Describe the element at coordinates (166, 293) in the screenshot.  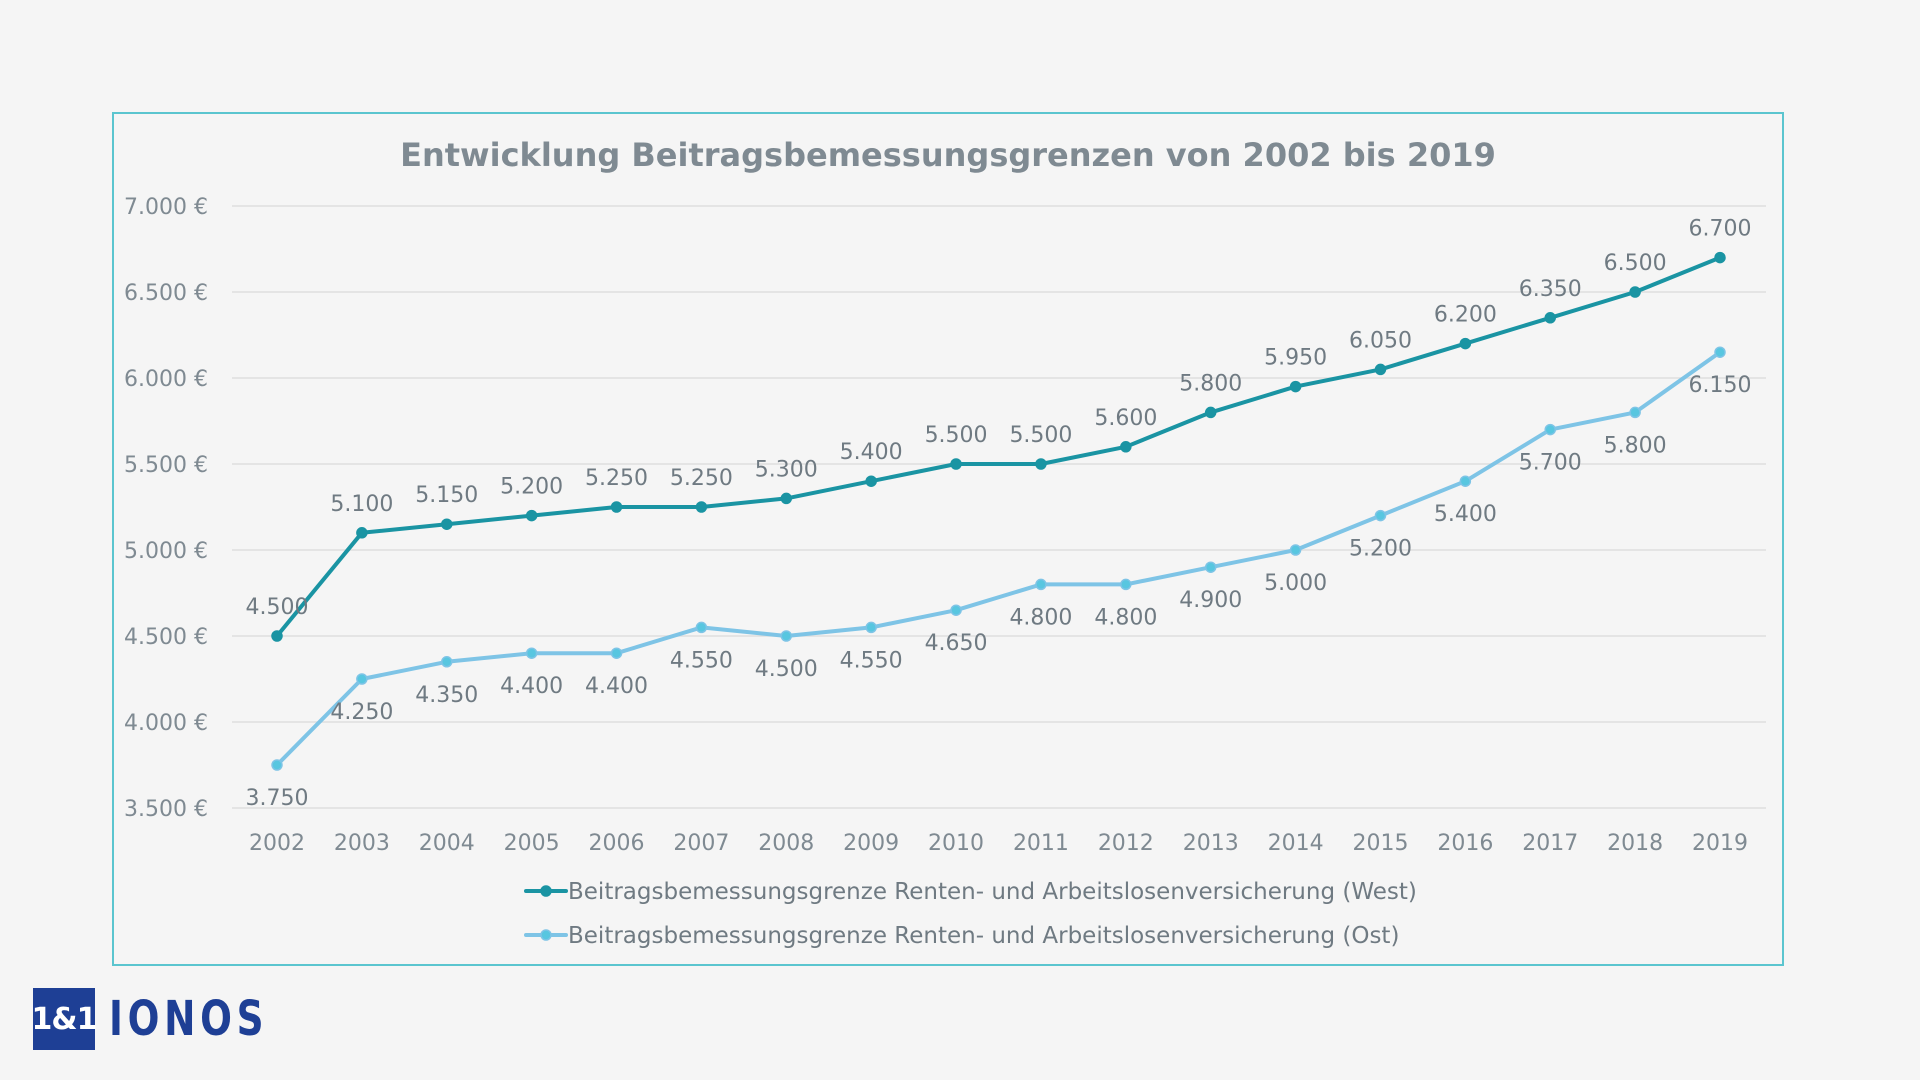
I see `y-tick-label: 6.500 €` at that location.